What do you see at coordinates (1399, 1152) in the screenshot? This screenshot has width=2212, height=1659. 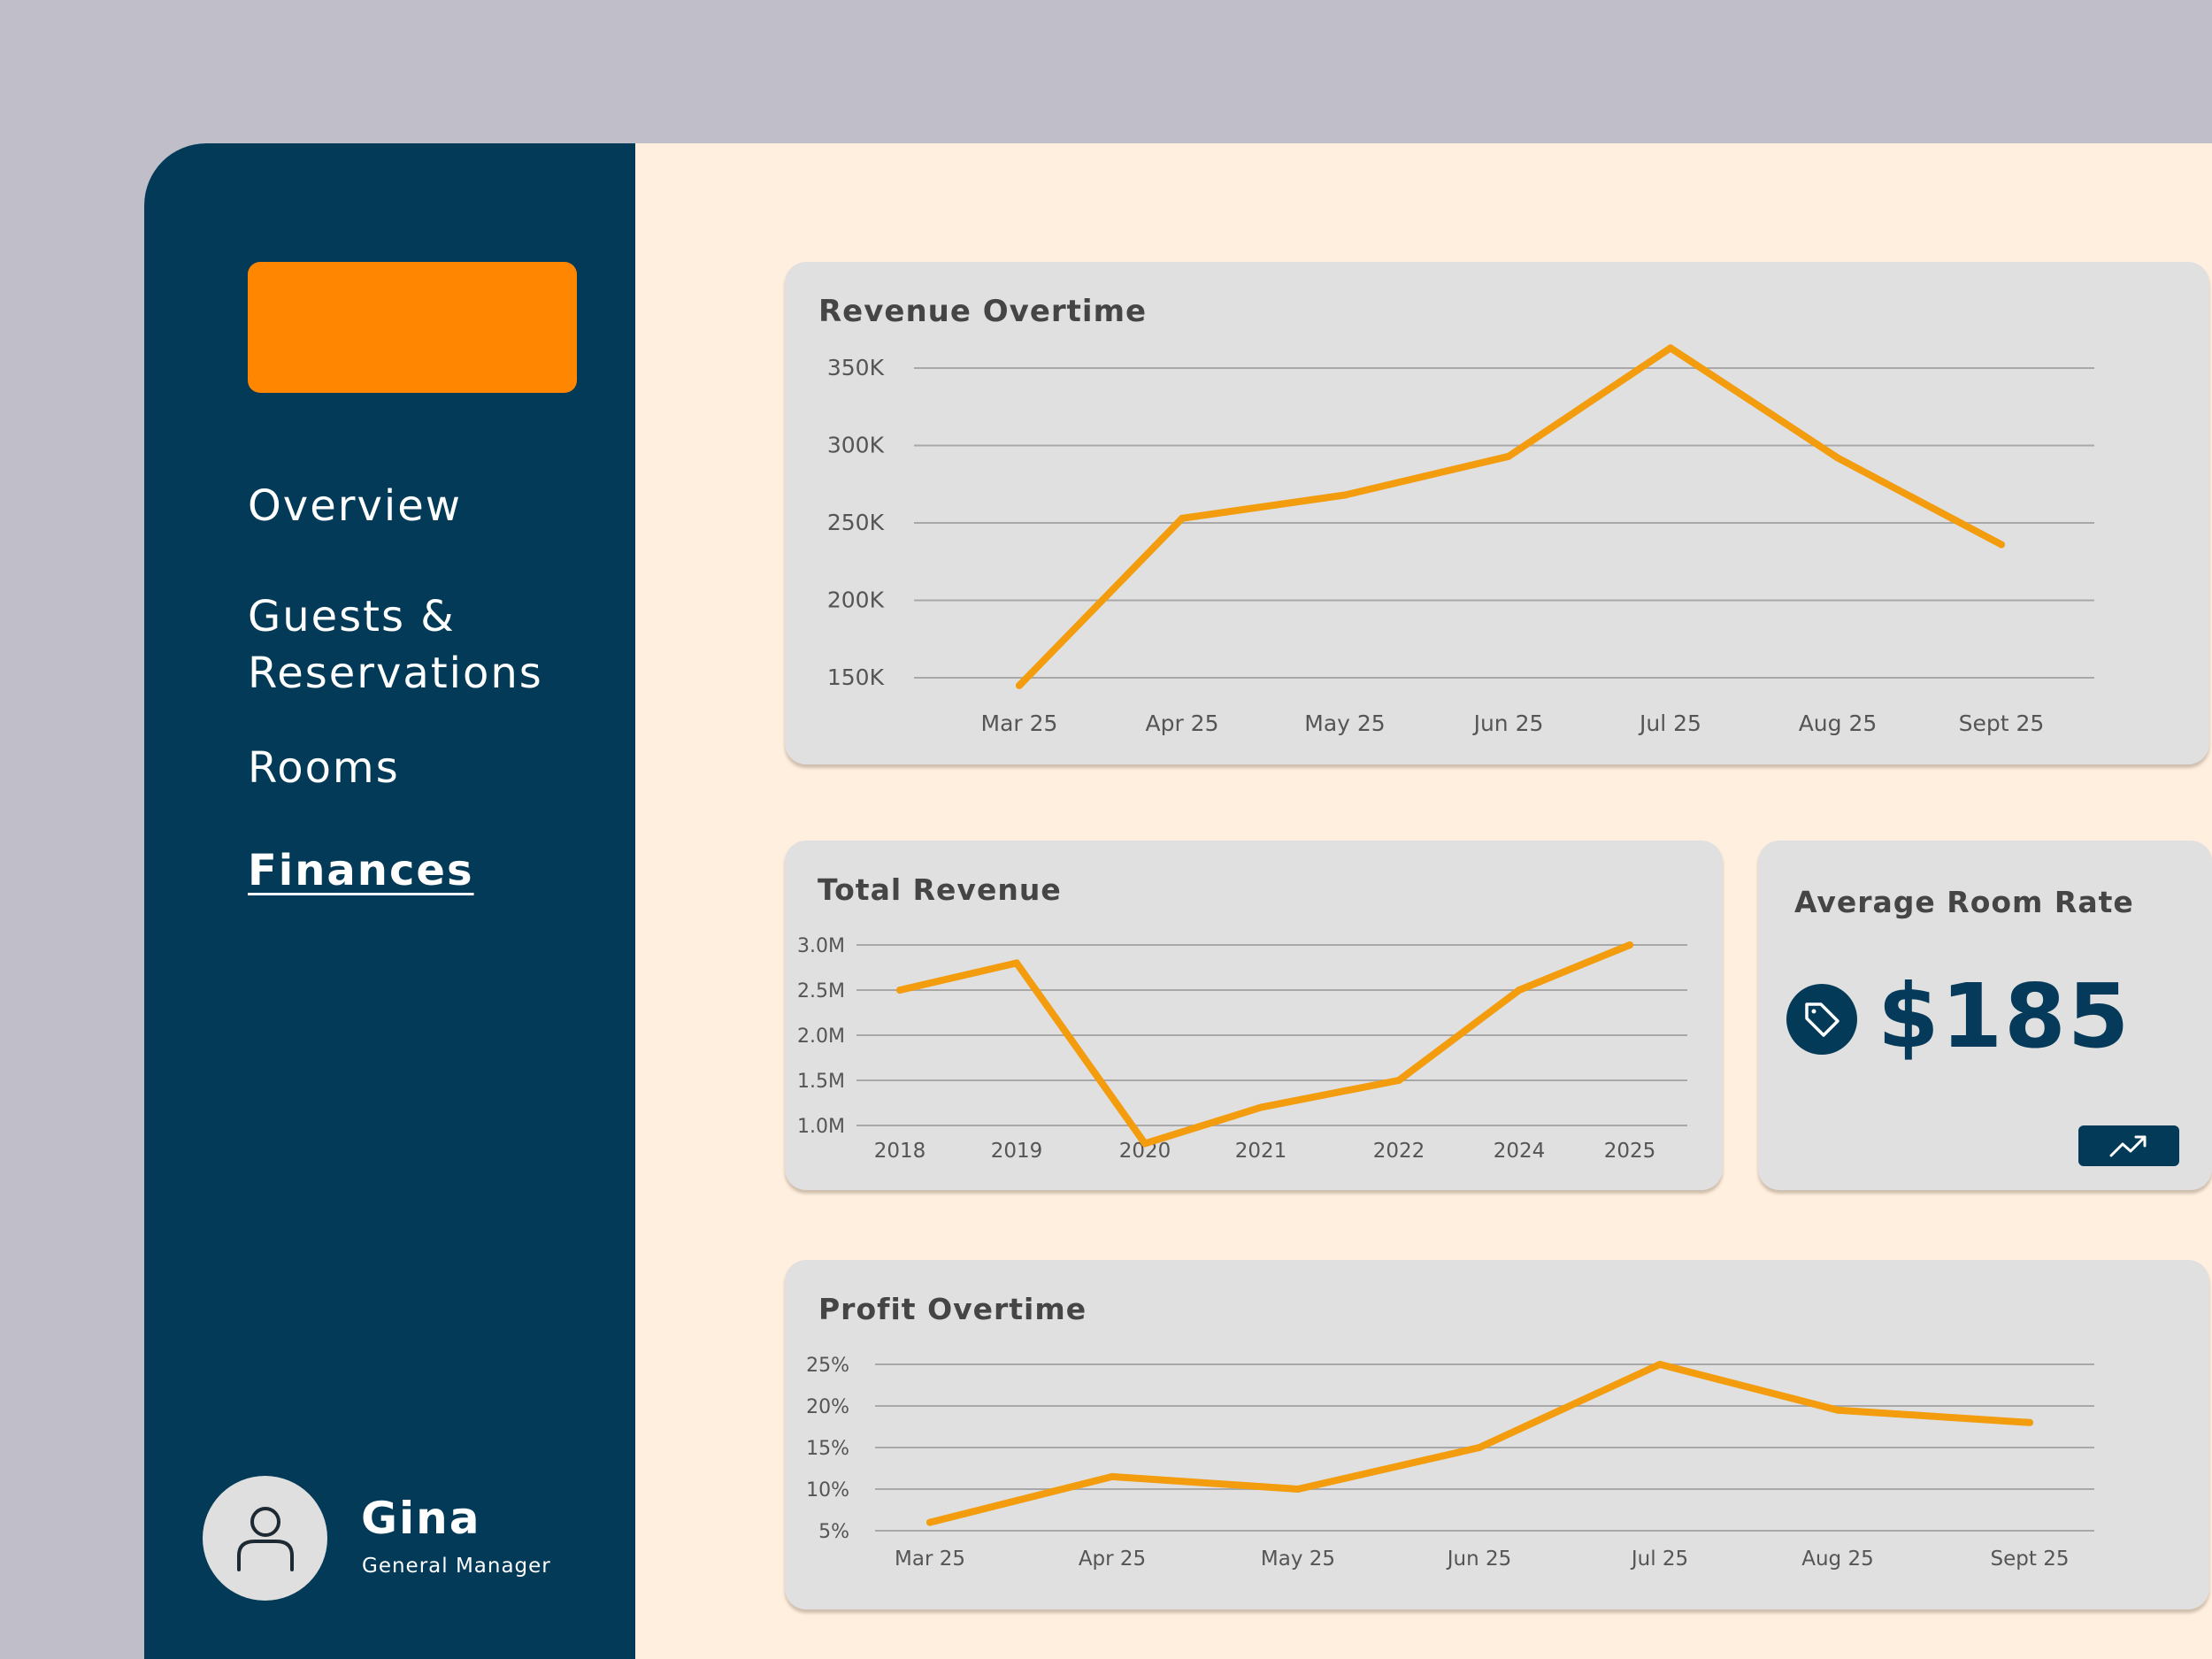 I see `x-tick-label: 2022` at bounding box center [1399, 1152].